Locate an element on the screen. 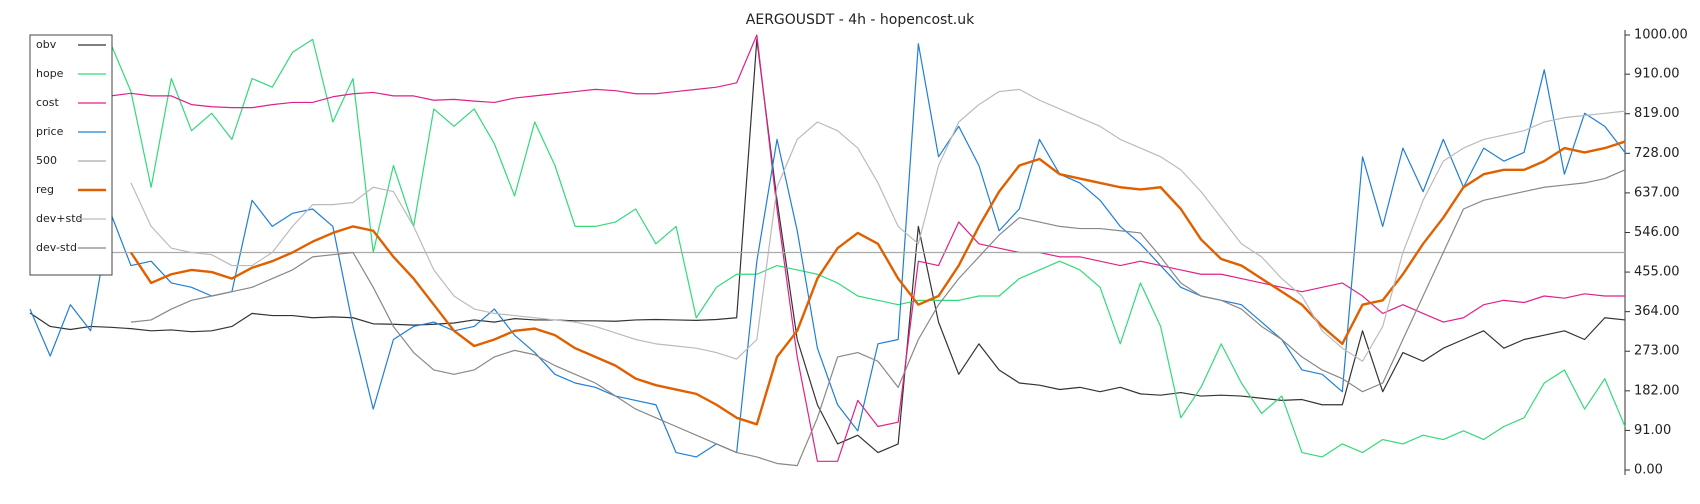 The width and height of the screenshot is (1700, 504). y-tick-label: 728.00 is located at coordinates (1657, 153).